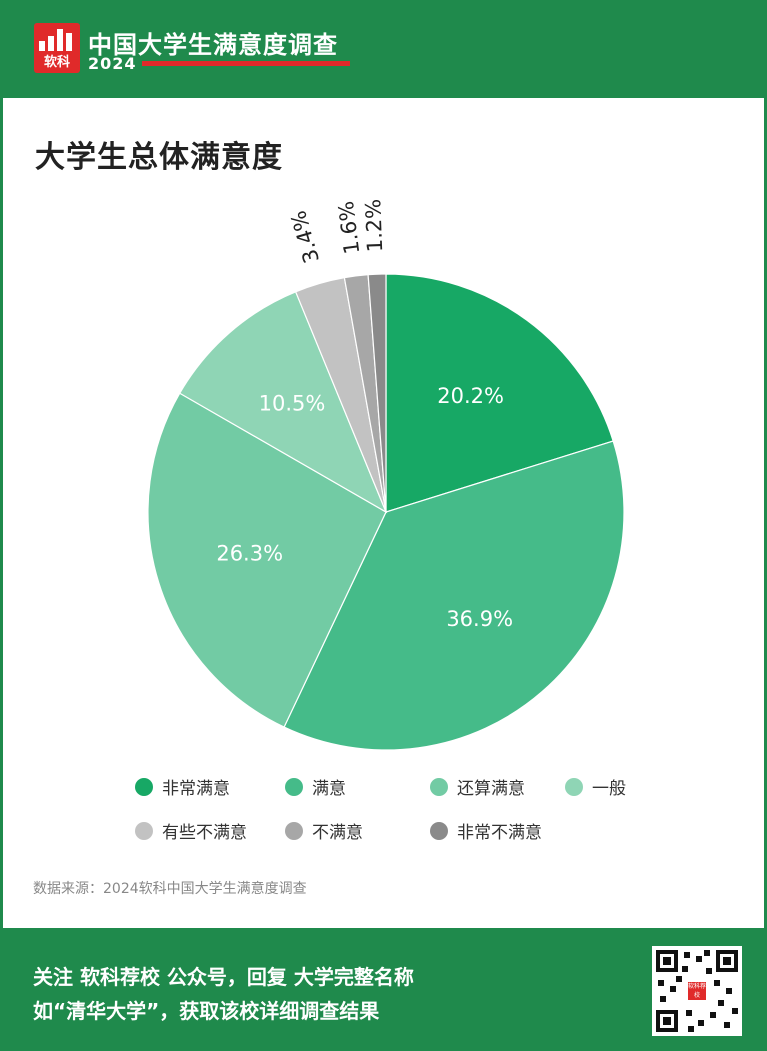 This screenshot has height=1051, width=767. What do you see at coordinates (206, 1011) in the screenshot?
I see `cta-line-2: 如“清华大学”，获取该校详细调查结果` at bounding box center [206, 1011].